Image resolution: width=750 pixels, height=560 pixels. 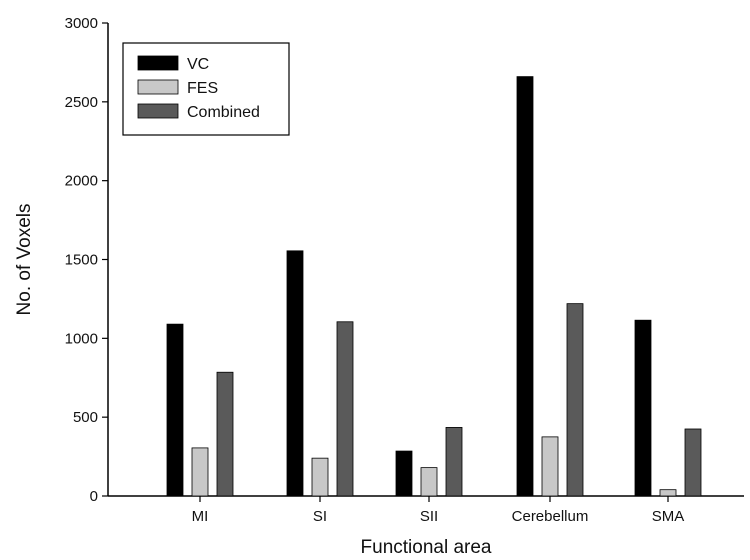 What do you see at coordinates (404, 473) in the screenshot?
I see `bar-vc-sii` at bounding box center [404, 473].